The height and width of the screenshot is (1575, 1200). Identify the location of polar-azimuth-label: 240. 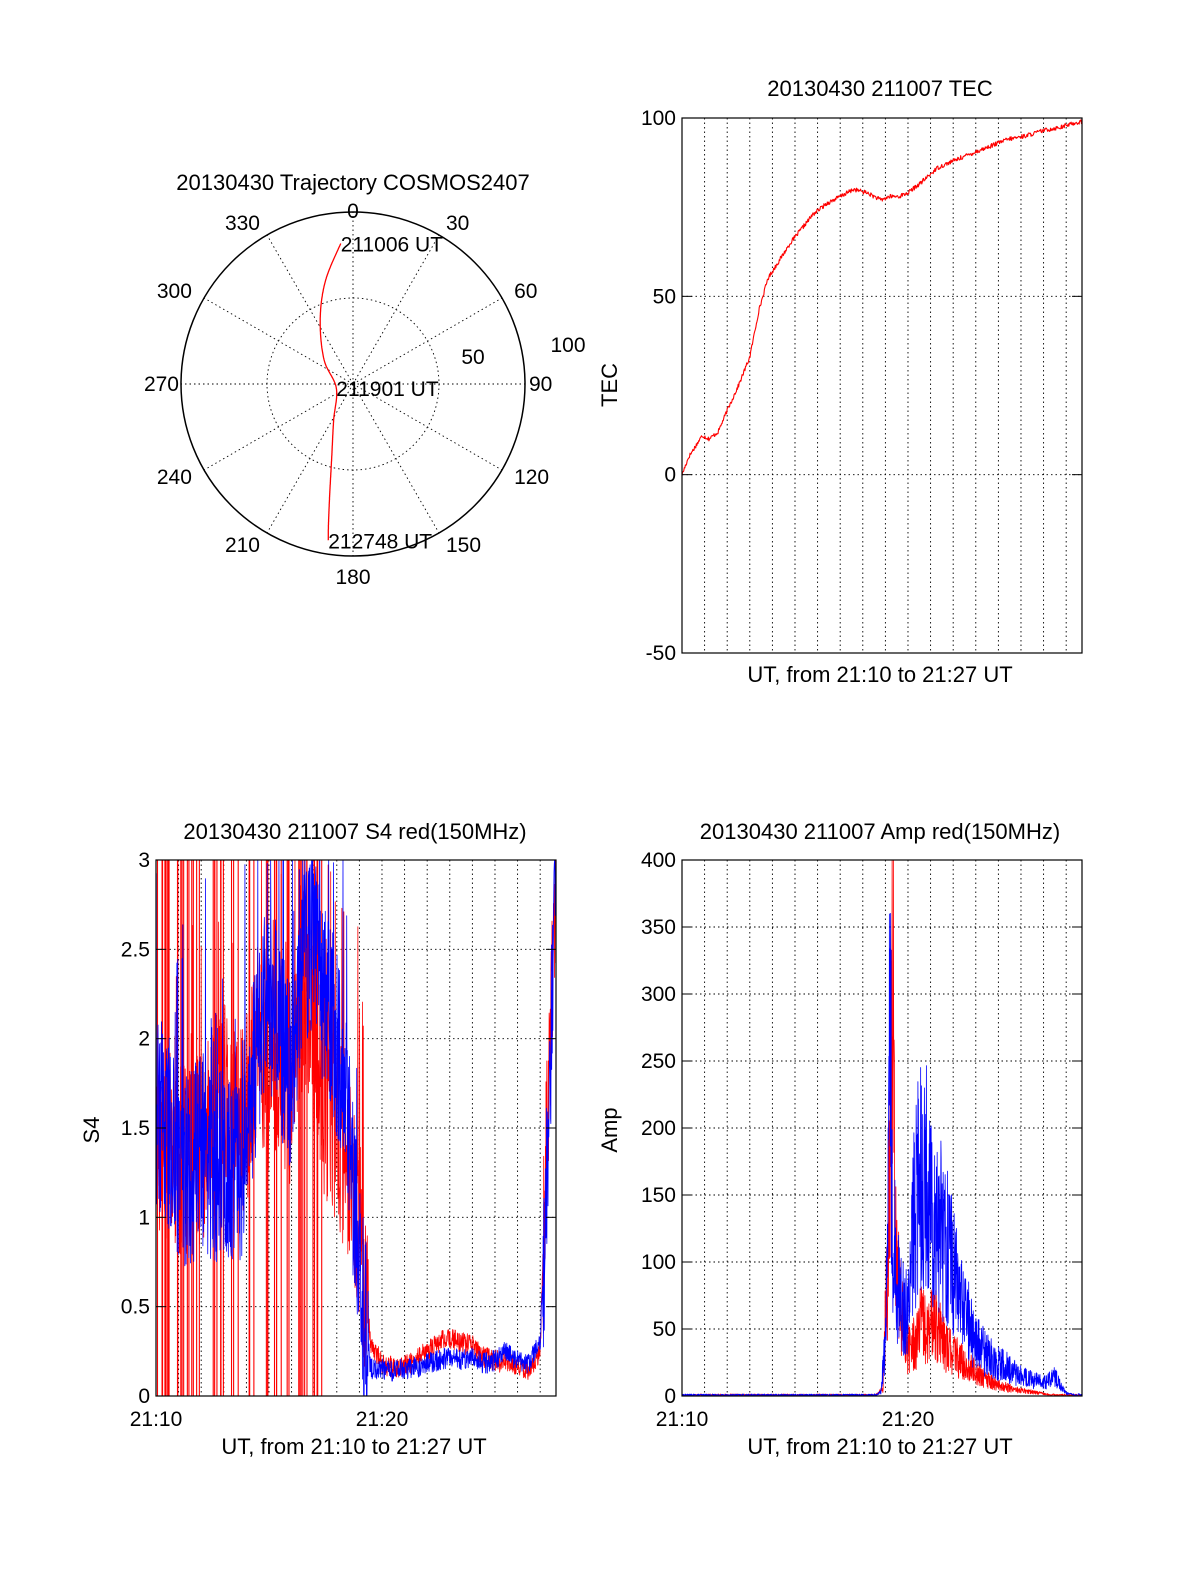
(174, 477).